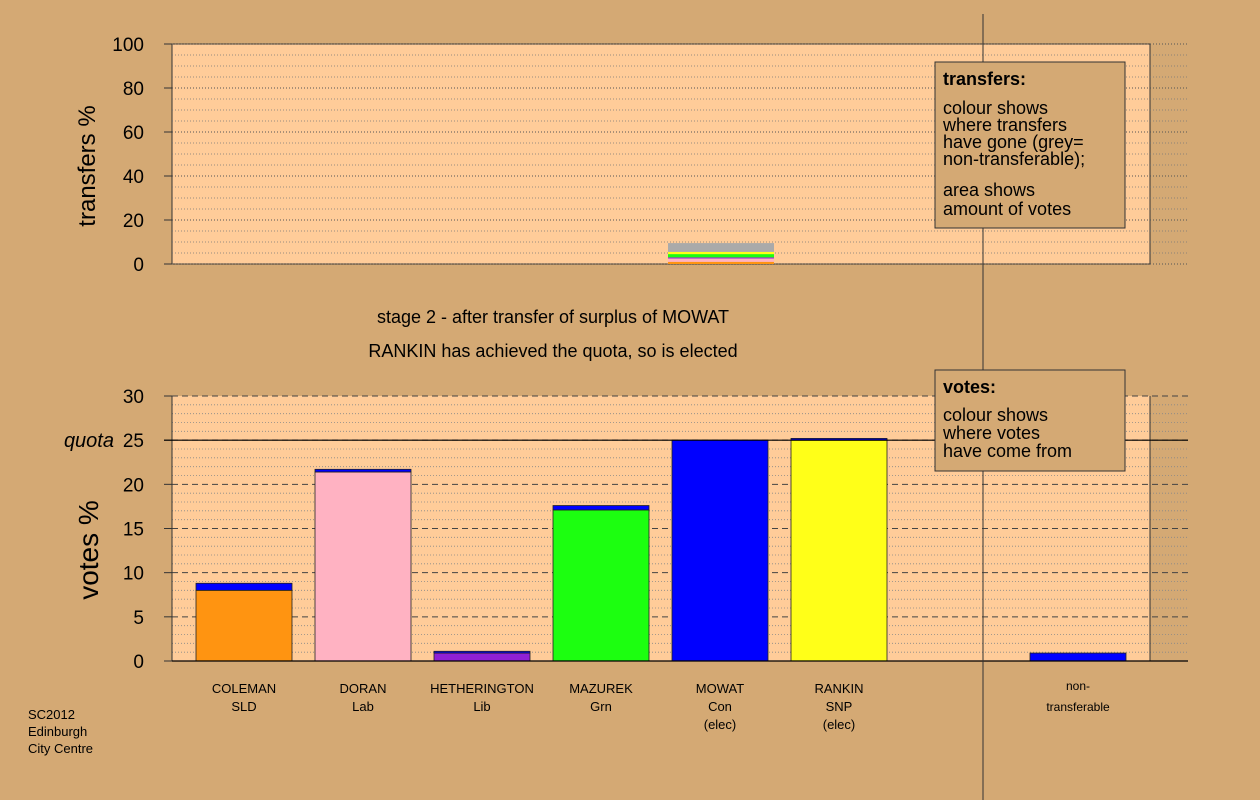  What do you see at coordinates (482, 657) in the screenshot?
I see `vote-bar-hetherington` at bounding box center [482, 657].